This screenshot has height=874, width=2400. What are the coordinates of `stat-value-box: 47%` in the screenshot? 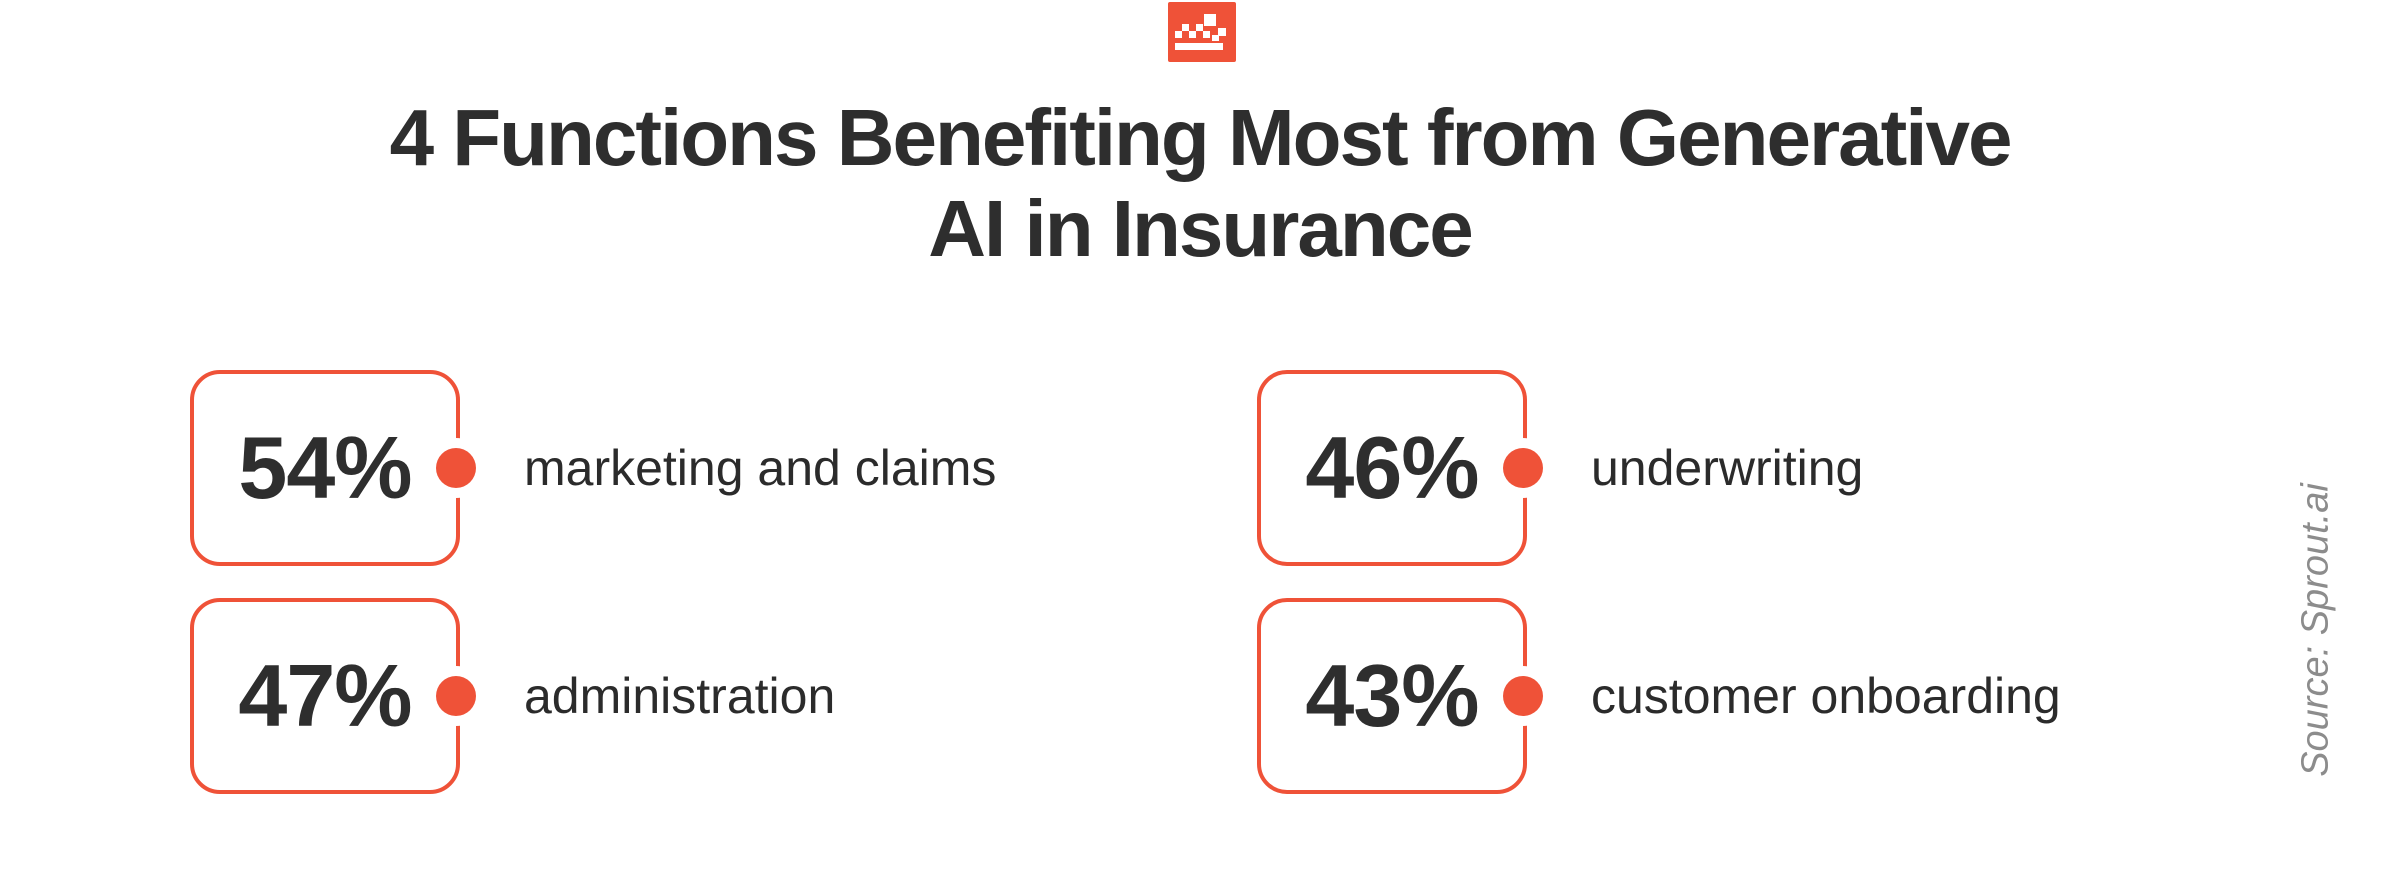 It's located at (333, 696).